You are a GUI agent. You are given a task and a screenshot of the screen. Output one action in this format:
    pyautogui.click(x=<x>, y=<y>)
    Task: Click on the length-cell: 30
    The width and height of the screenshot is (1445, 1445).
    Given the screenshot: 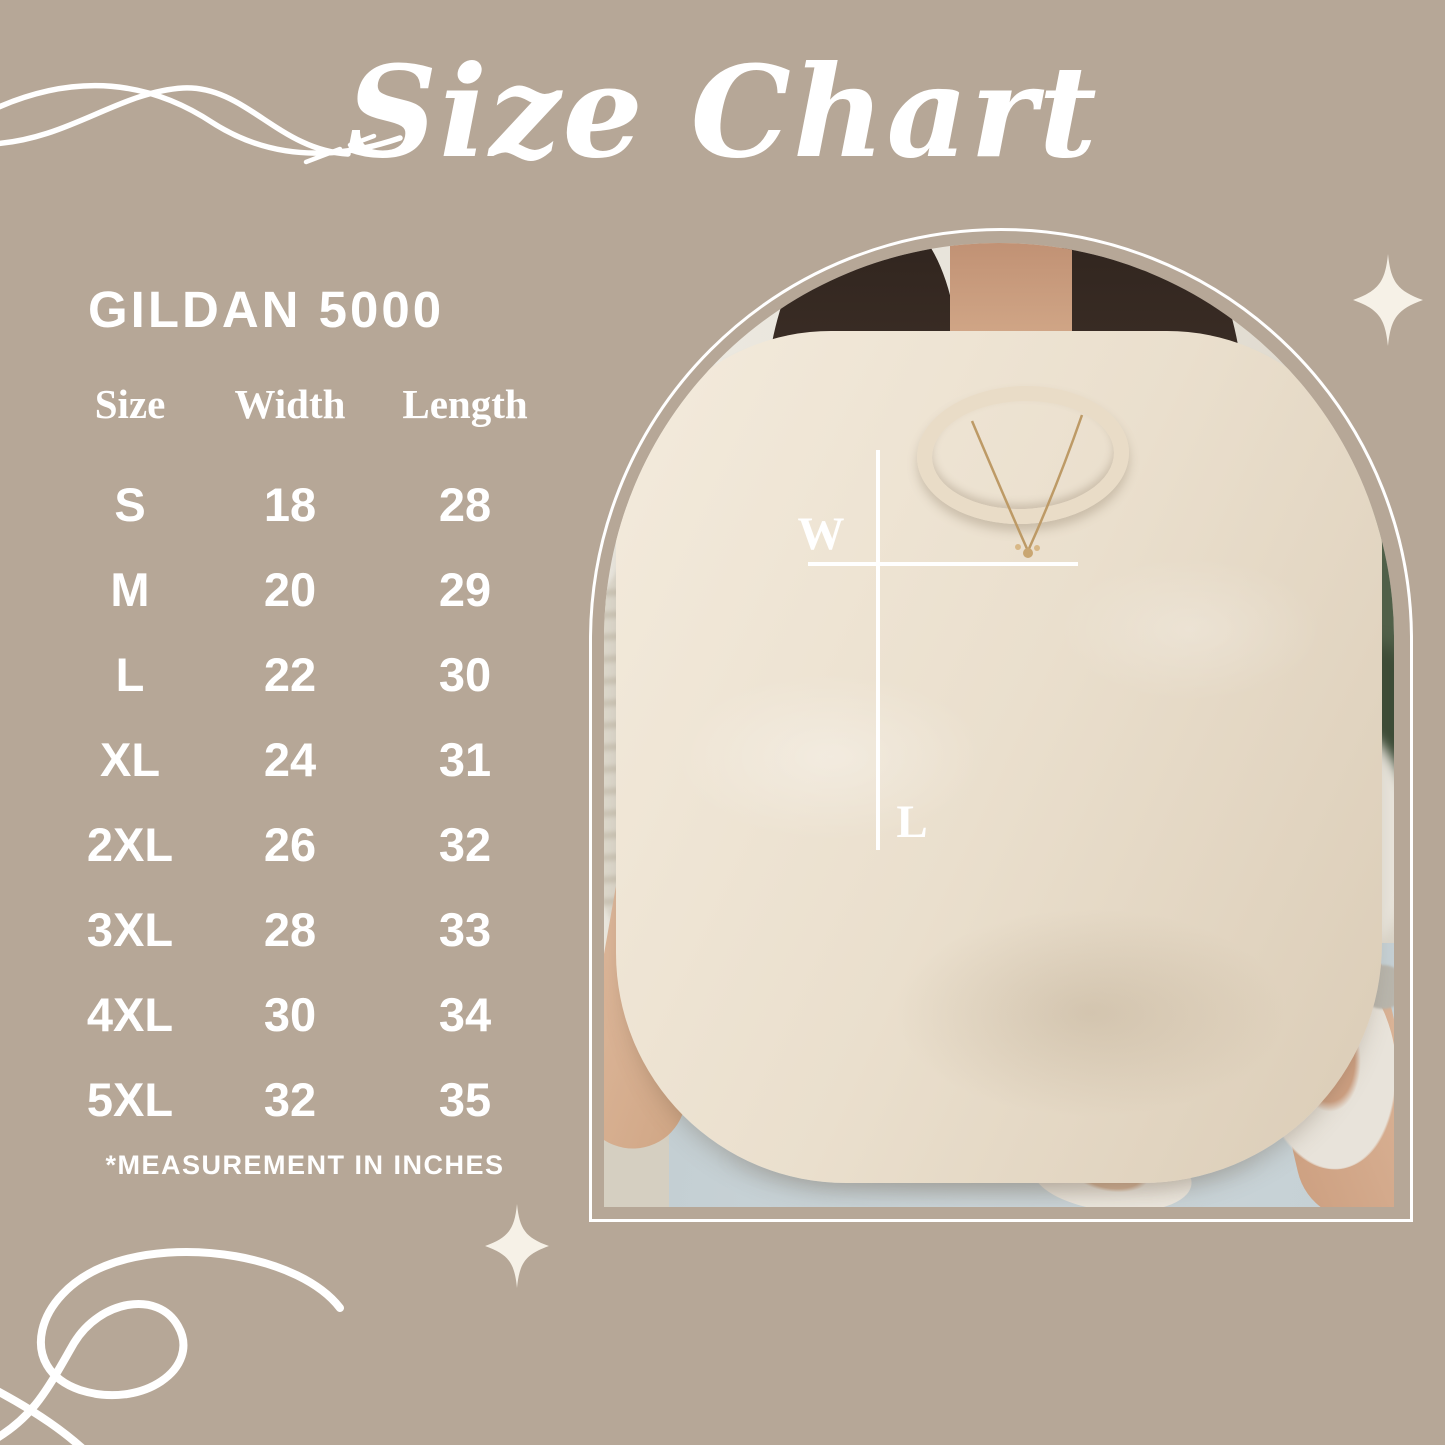 What is the action you would take?
    pyautogui.click(x=465, y=674)
    